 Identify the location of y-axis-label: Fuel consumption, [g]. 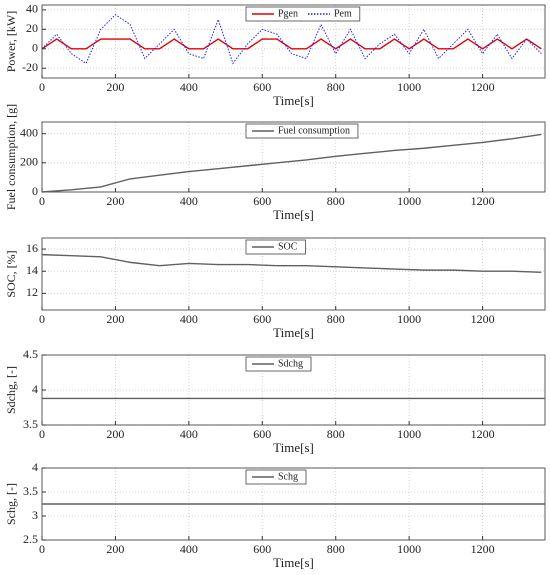
(11, 157).